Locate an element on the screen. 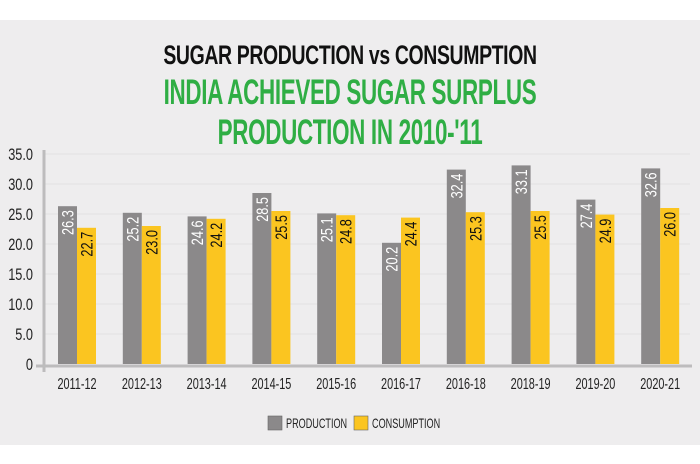 The image size is (700, 464). legend-swatch-consumption is located at coordinates (361, 423).